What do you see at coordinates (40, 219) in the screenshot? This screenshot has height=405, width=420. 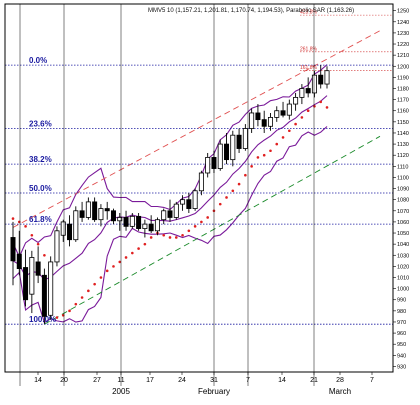 I see `fib-label: 61.8%` at bounding box center [40, 219].